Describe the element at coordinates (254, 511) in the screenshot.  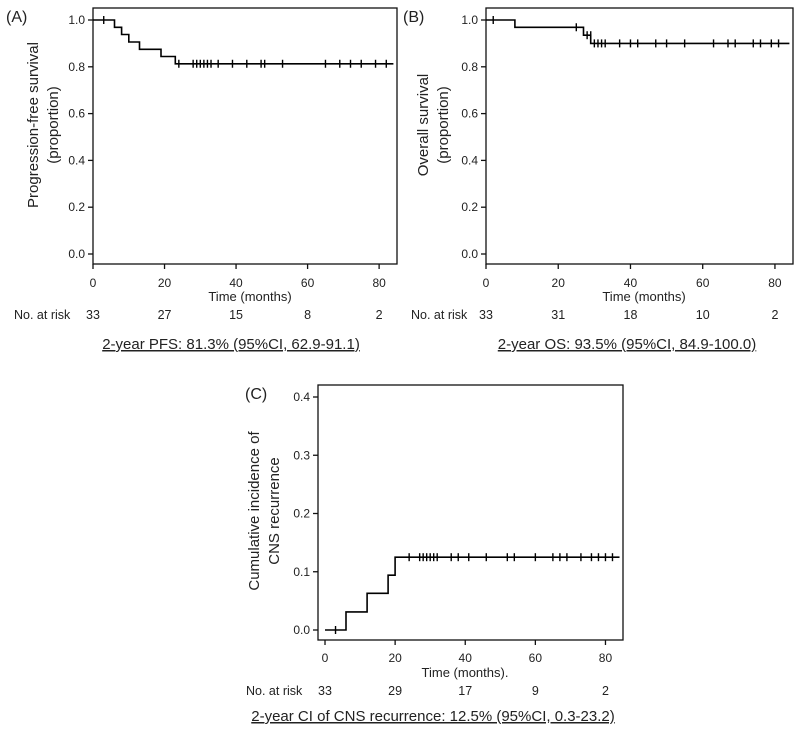
I see `panel-c-ylabel-1: Cumulative incidence of` at that location.